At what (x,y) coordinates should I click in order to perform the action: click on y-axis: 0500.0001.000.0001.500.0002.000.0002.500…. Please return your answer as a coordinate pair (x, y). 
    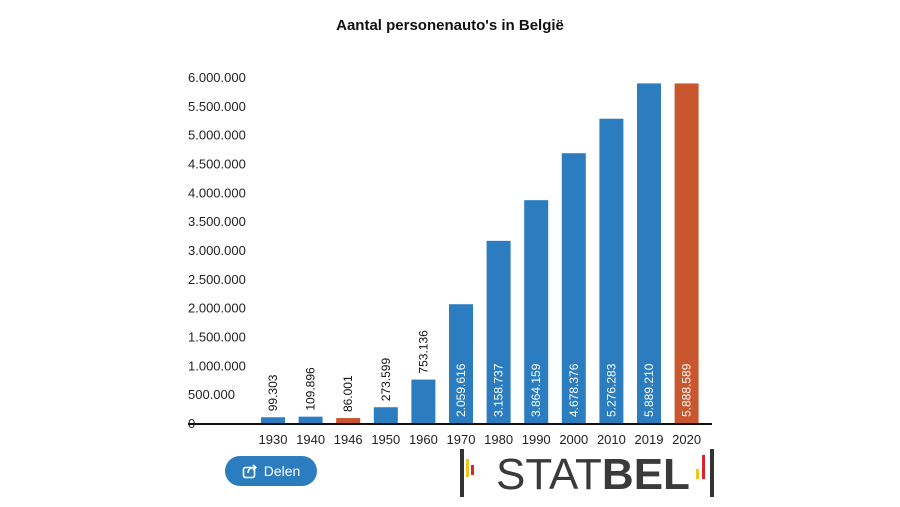
    Looking at the image, I should click on (217, 250).